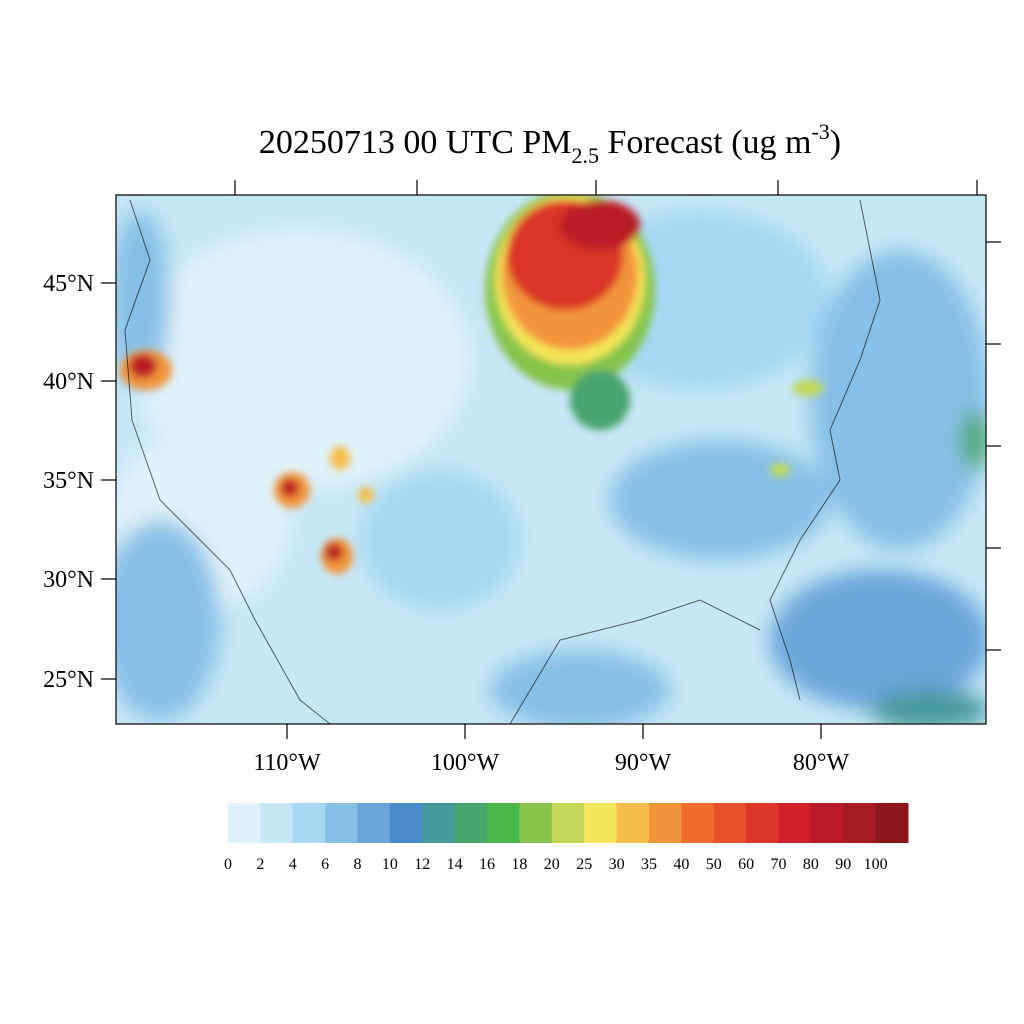 This screenshot has height=1024, width=1024. I want to click on title-main: 20250713 00 UTC PM, so click(415, 142).